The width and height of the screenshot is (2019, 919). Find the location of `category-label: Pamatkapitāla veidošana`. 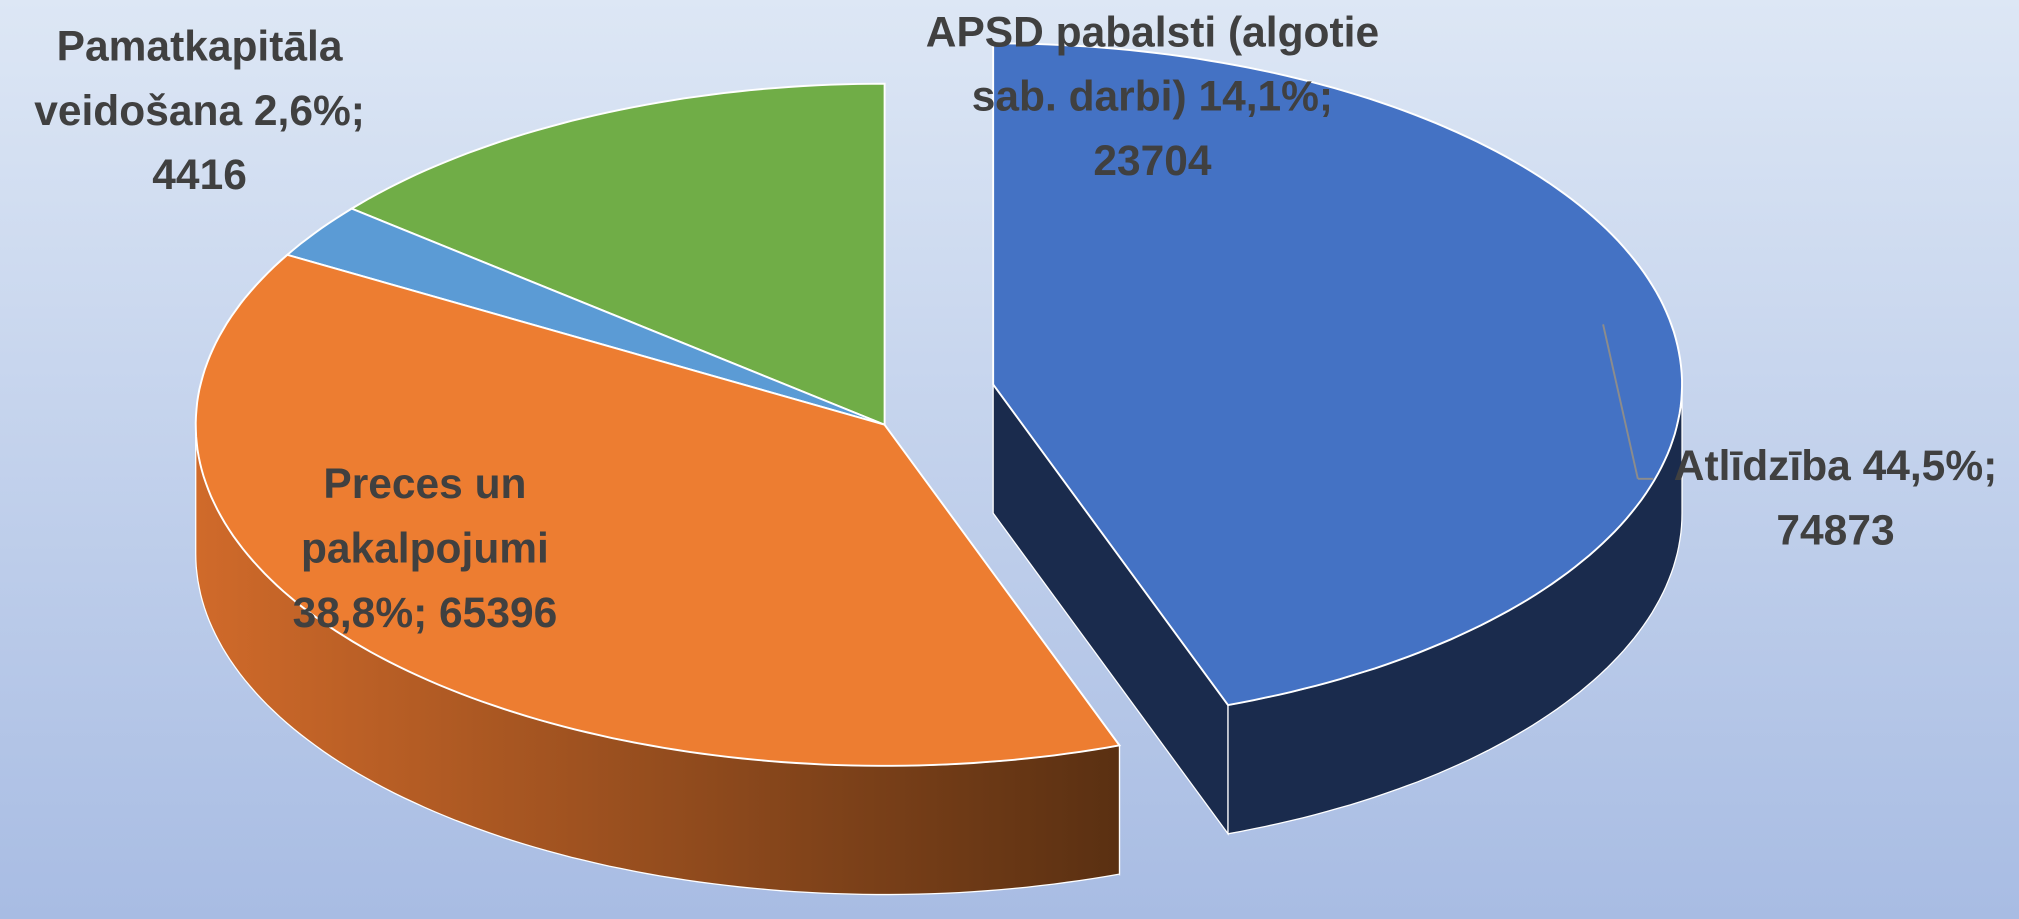

category-label: Pamatkapitāla veidošana is located at coordinates (188, 77).